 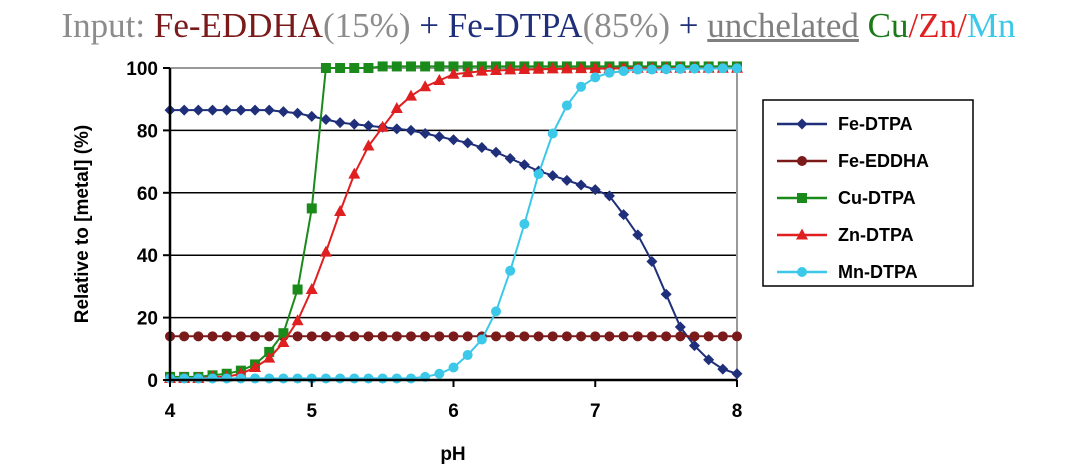 I want to click on y-axis-label: Relative to [metal] (%), so click(x=82, y=224).